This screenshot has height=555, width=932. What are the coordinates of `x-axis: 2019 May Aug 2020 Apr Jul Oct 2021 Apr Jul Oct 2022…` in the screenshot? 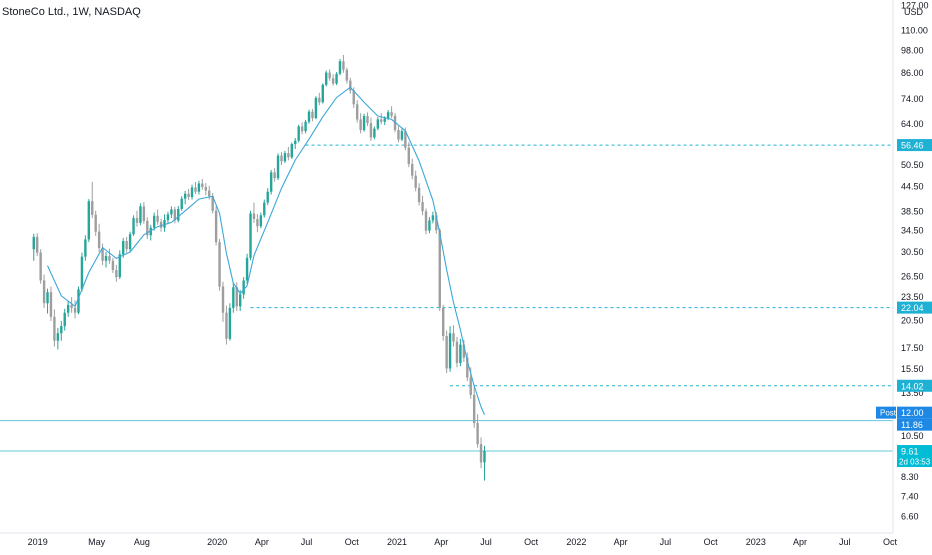 It's located at (448, 539).